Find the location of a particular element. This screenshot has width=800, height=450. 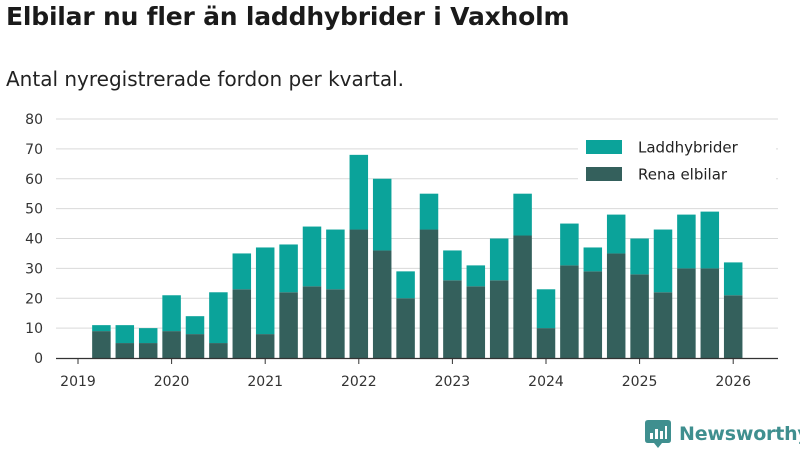

legend-label-rena-elbilar: Rena elbilar is located at coordinates (683, 175).